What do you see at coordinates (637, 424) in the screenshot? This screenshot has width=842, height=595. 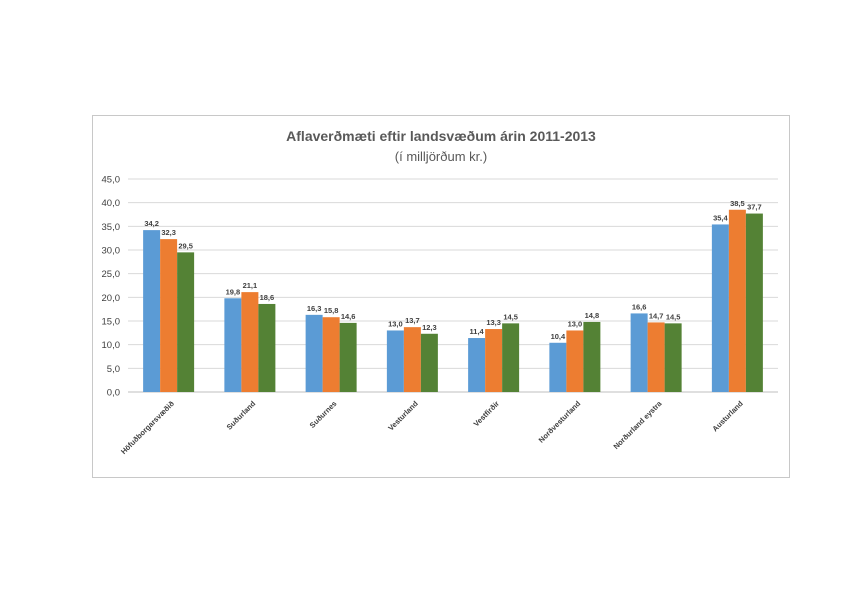 I see `category-label: Norðurland eystra` at bounding box center [637, 424].